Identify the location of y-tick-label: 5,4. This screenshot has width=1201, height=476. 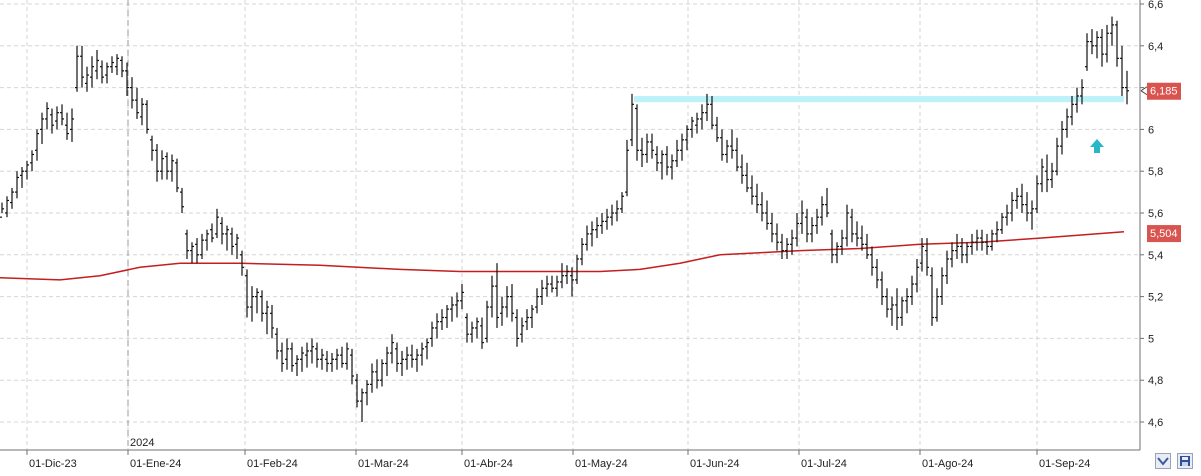
(1155, 256).